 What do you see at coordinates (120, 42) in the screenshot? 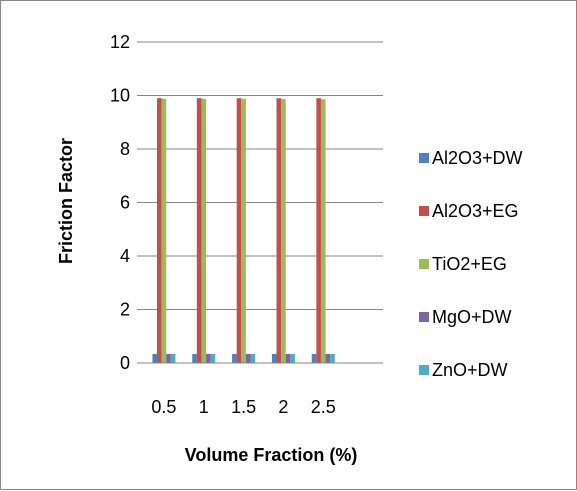
I see `y-tick-label: 12` at bounding box center [120, 42].